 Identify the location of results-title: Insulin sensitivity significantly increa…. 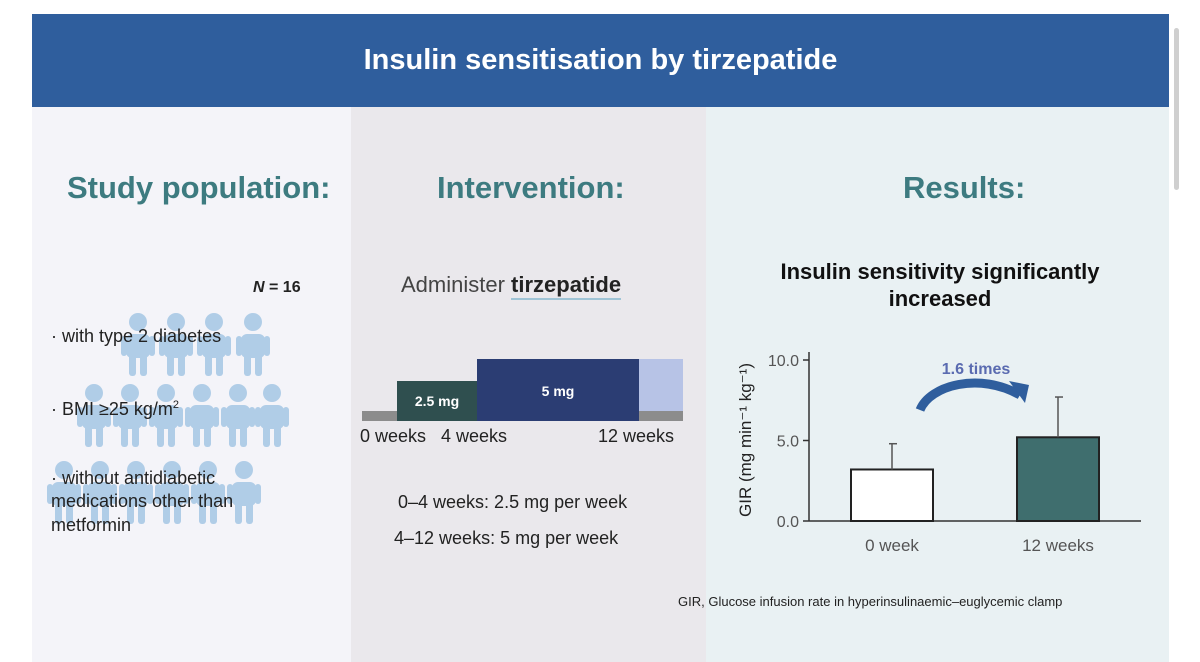
(940, 285).